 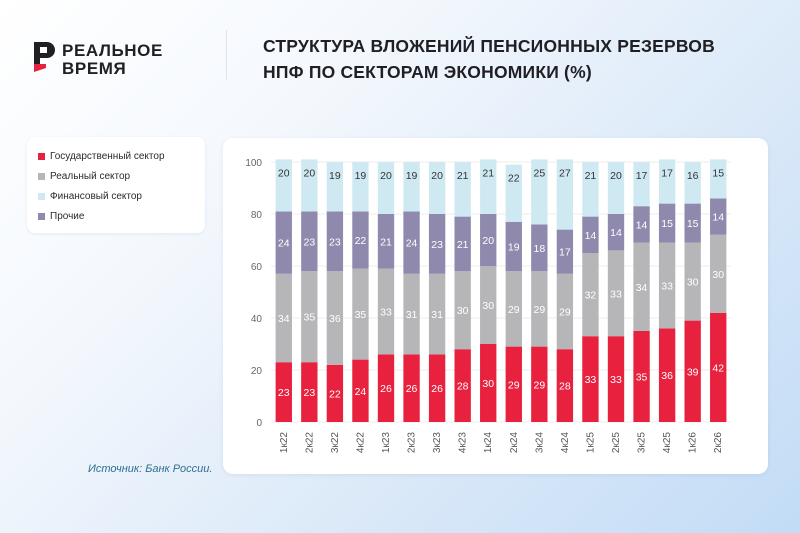 I want to click on x-tick-label: 2к24, so click(x=514, y=442).